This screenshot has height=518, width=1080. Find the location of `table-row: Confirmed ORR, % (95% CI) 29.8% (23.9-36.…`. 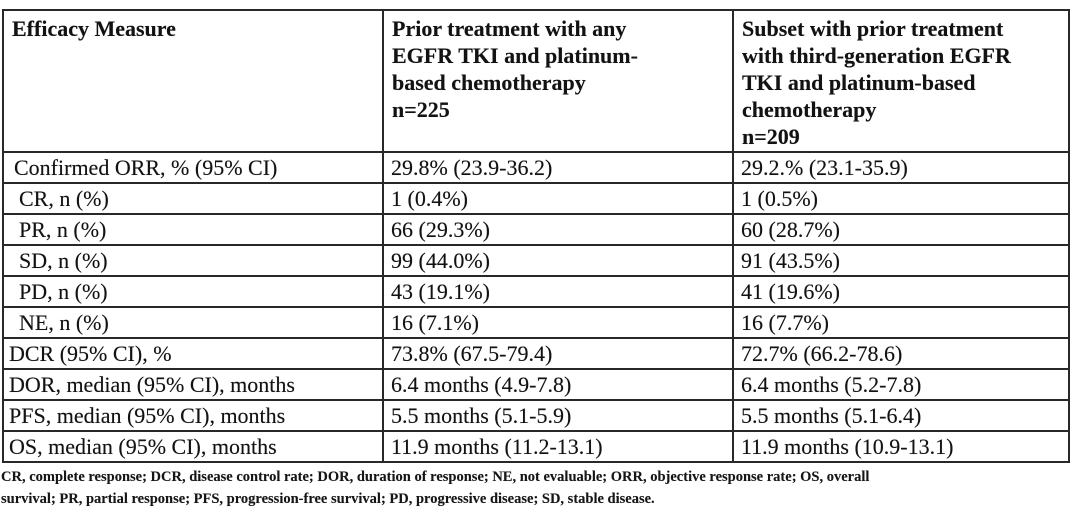

table-row: Confirmed ORR, % (95% CI) 29.8% (23.9-36.… is located at coordinates (536, 167).